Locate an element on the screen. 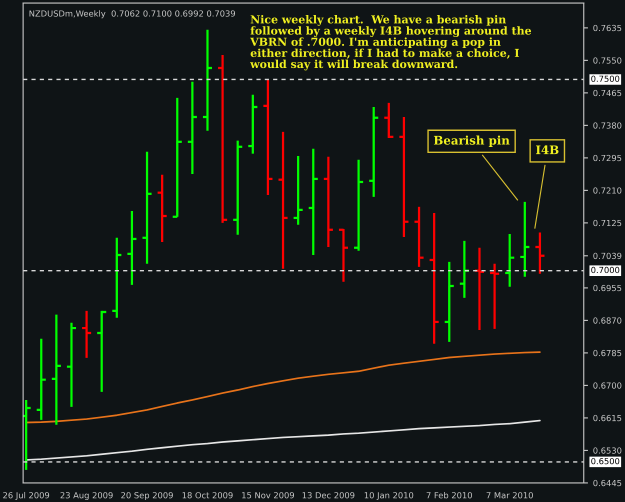 The image size is (625, 502). x-tick-label: 26 Jul 2009 is located at coordinates (26, 496).